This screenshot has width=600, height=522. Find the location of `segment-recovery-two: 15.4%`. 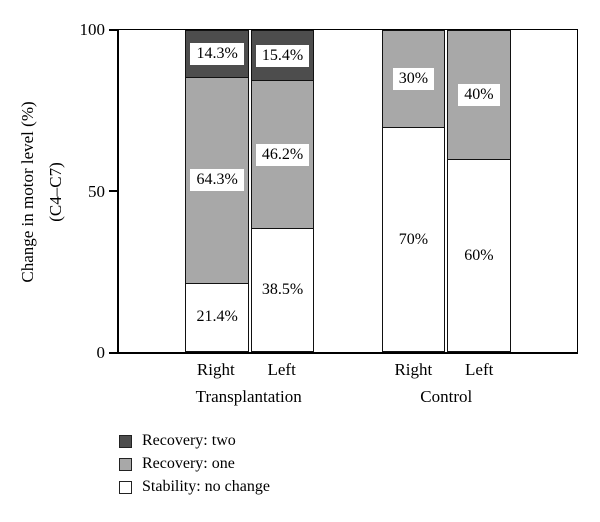

segment-recovery-two: 15.4% is located at coordinates (282, 56).